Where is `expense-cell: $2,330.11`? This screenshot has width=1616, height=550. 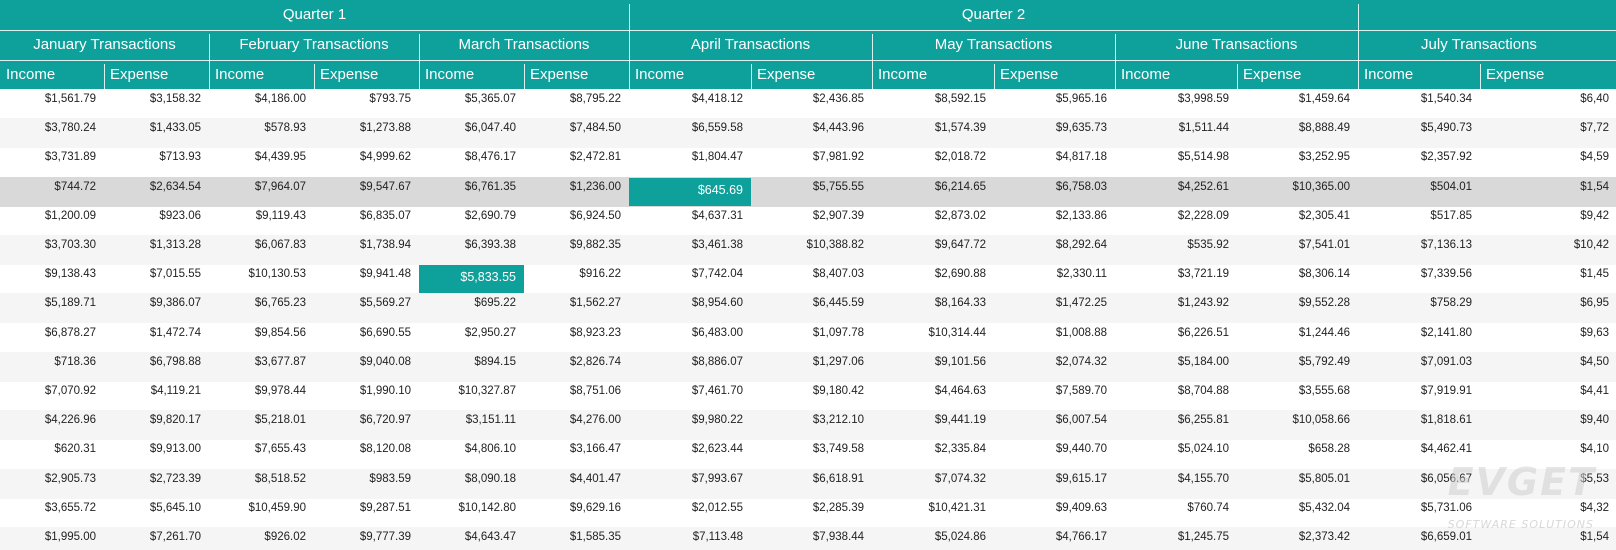 expense-cell: $2,330.11 is located at coordinates (1081, 274).